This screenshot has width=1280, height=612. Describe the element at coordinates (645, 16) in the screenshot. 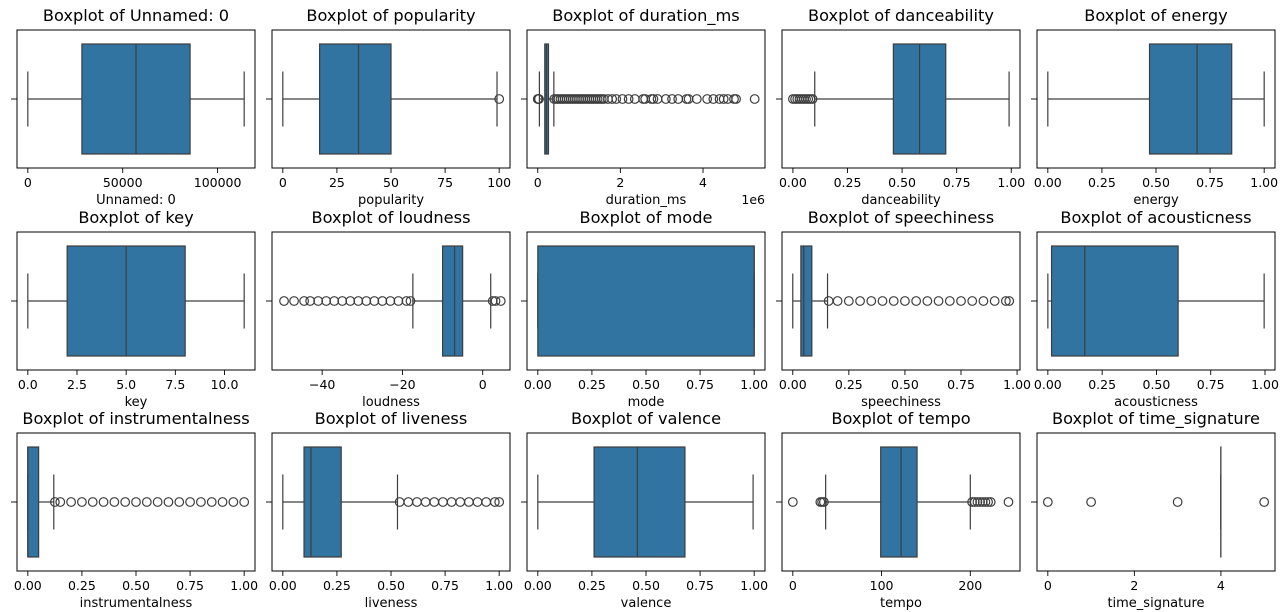

I see `subplot-title: Boxplot of duration_ms` at that location.